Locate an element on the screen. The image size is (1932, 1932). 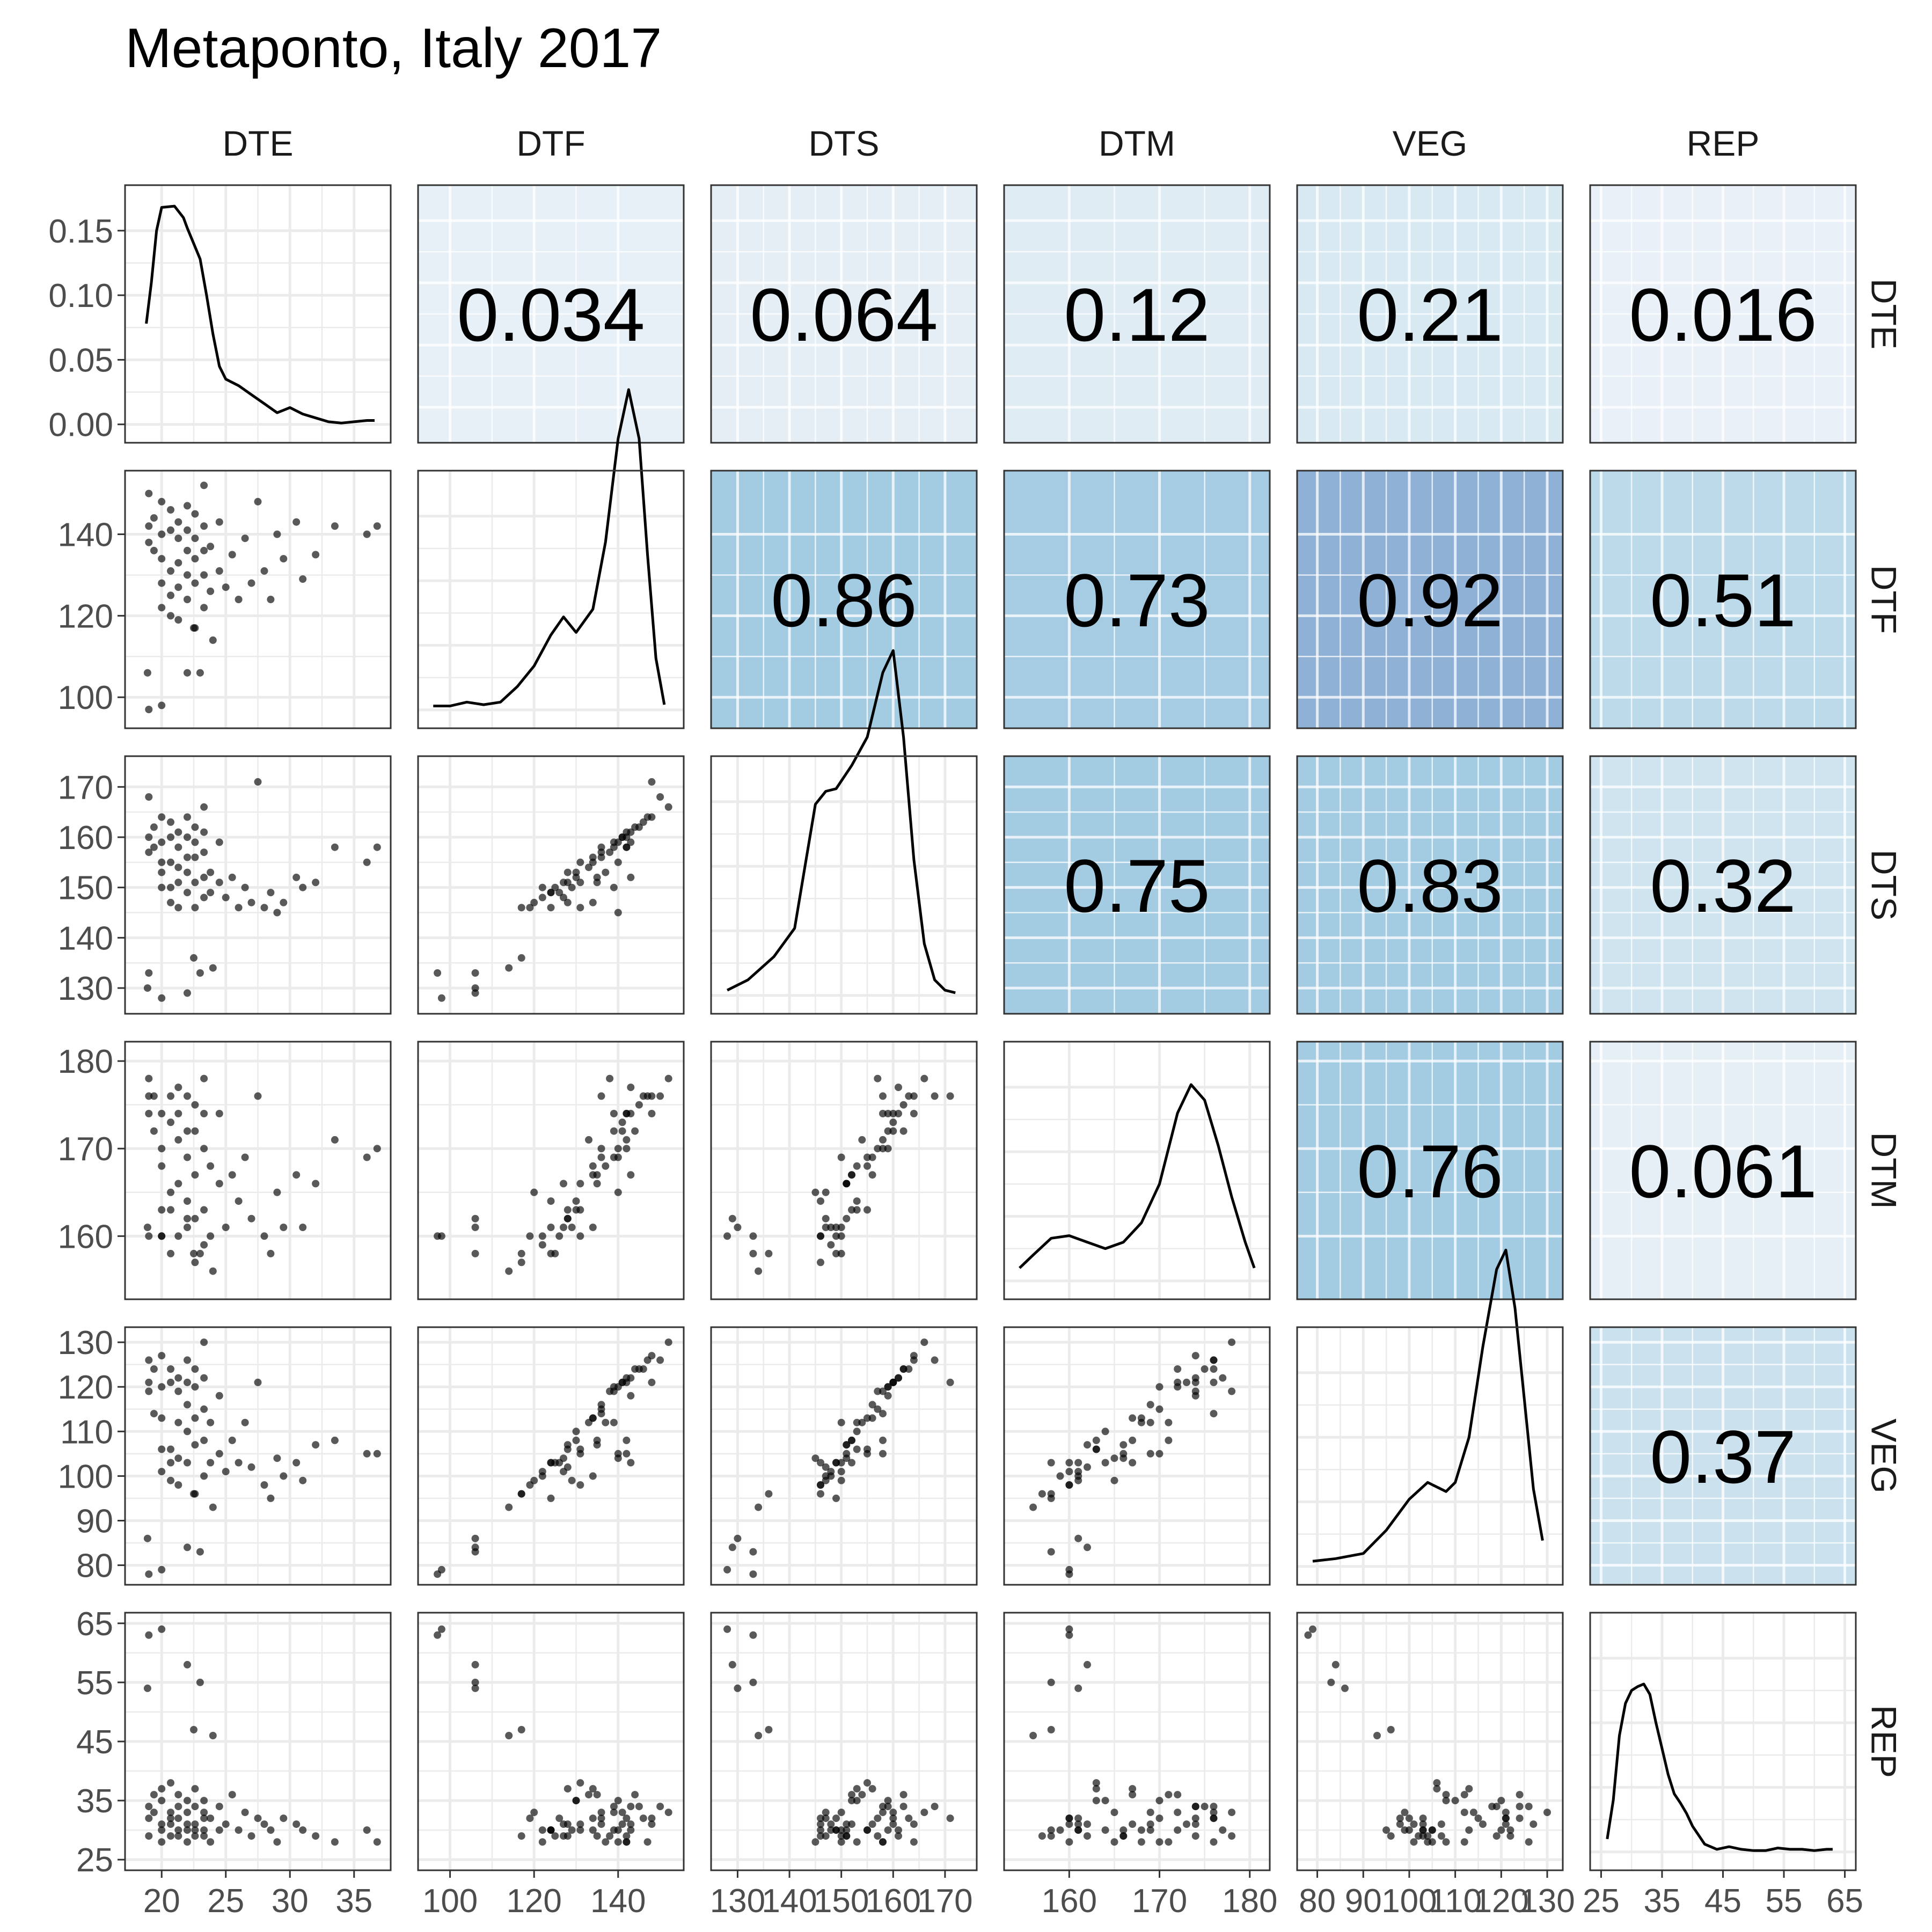
panel-veg-veg is located at coordinates (1430, 1417).